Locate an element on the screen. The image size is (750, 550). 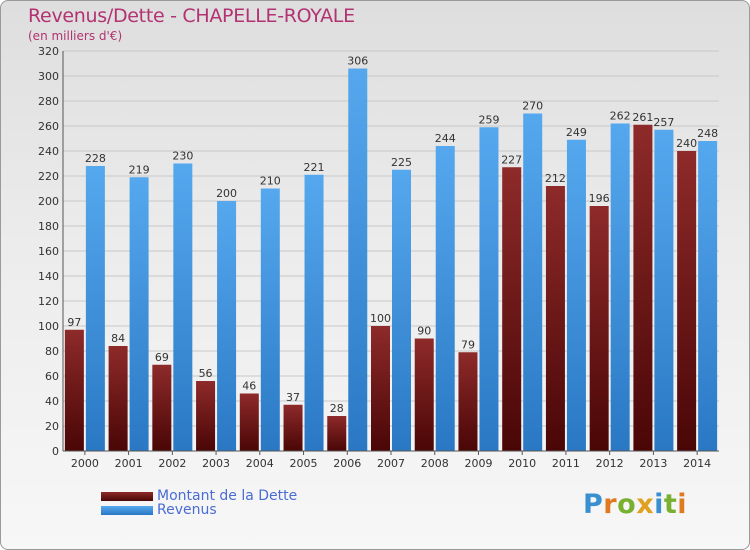
y-tick-label: 260 is located at coordinates (48, 126).